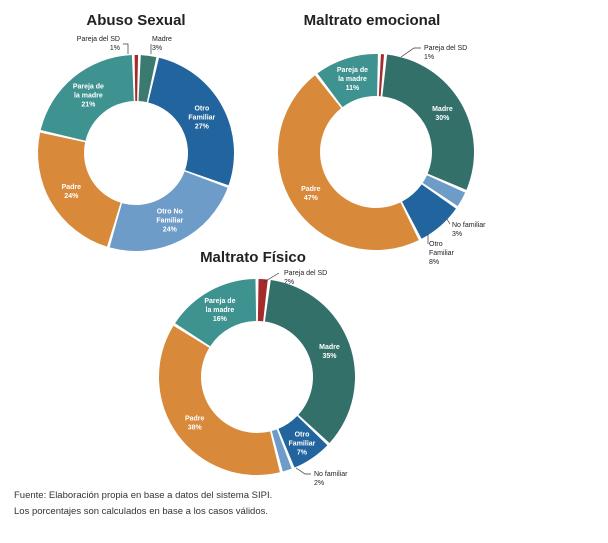 Image resolution: width=608 pixels, height=543 pixels. Describe the element at coordinates (202, 127) in the screenshot. I see `slice-label-line: 27%` at that location.